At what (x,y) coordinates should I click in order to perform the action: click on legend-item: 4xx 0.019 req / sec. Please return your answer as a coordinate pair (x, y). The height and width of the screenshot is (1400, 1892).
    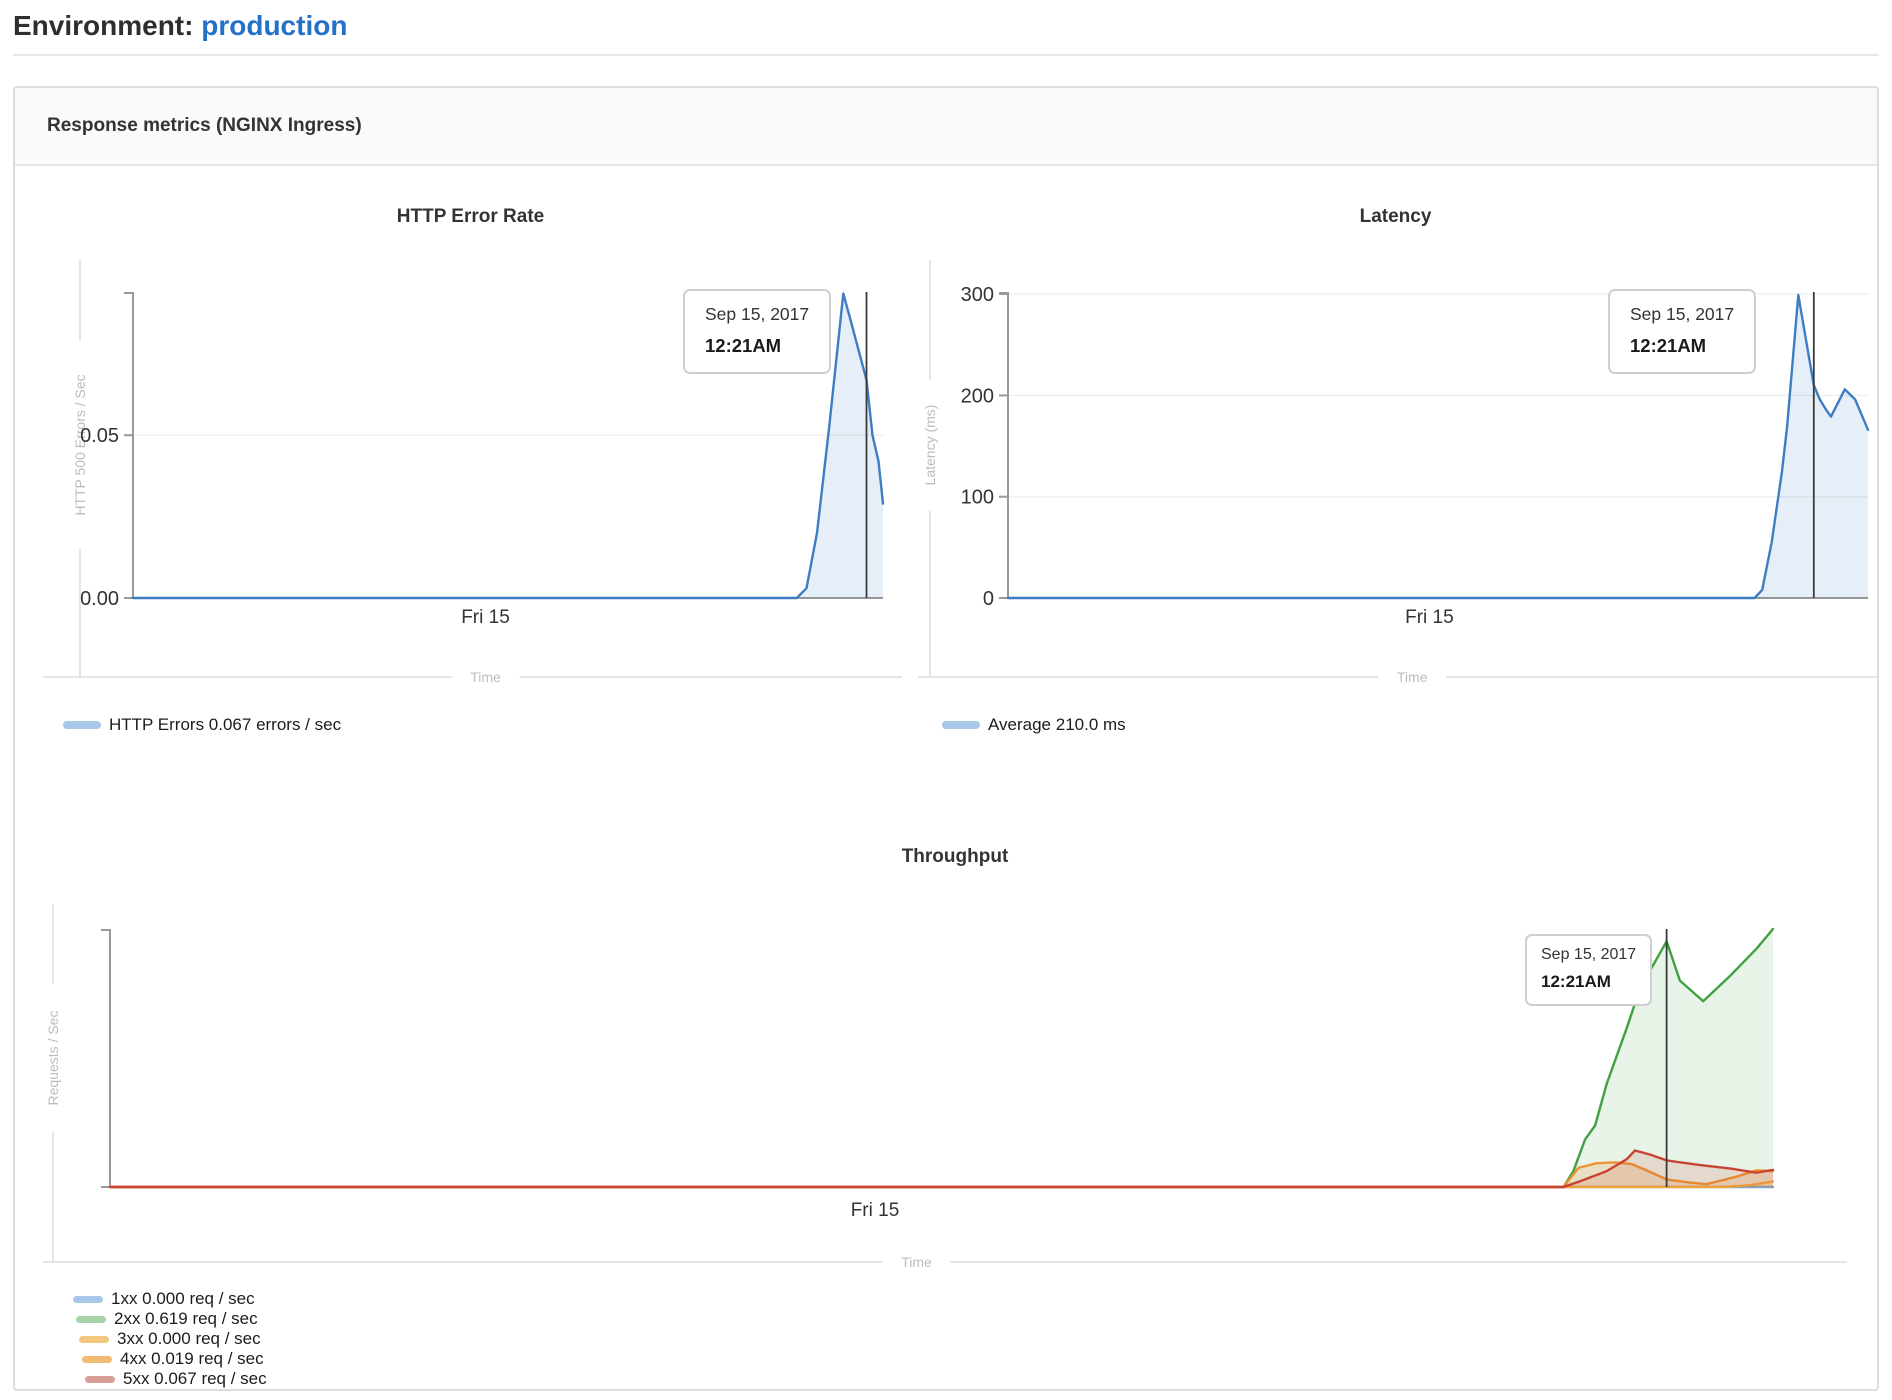
    Looking at the image, I should click on (979, 1359).